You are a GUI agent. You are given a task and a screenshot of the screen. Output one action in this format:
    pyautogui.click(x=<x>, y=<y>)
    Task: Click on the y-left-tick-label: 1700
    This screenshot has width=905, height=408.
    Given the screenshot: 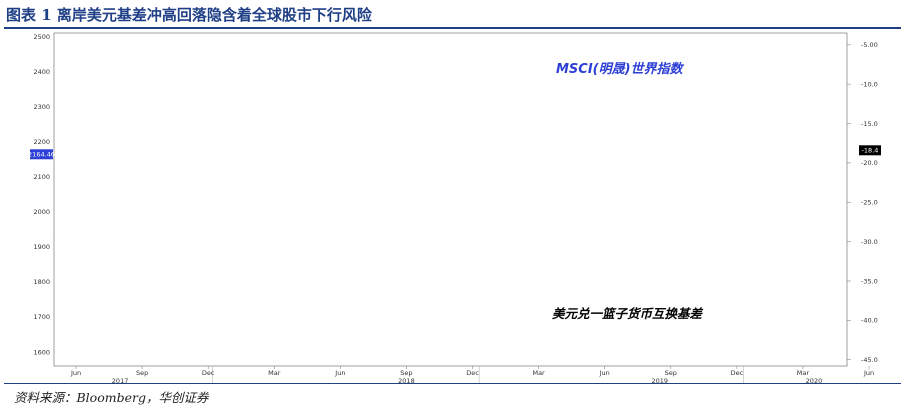 What is the action you would take?
    pyautogui.click(x=41, y=317)
    